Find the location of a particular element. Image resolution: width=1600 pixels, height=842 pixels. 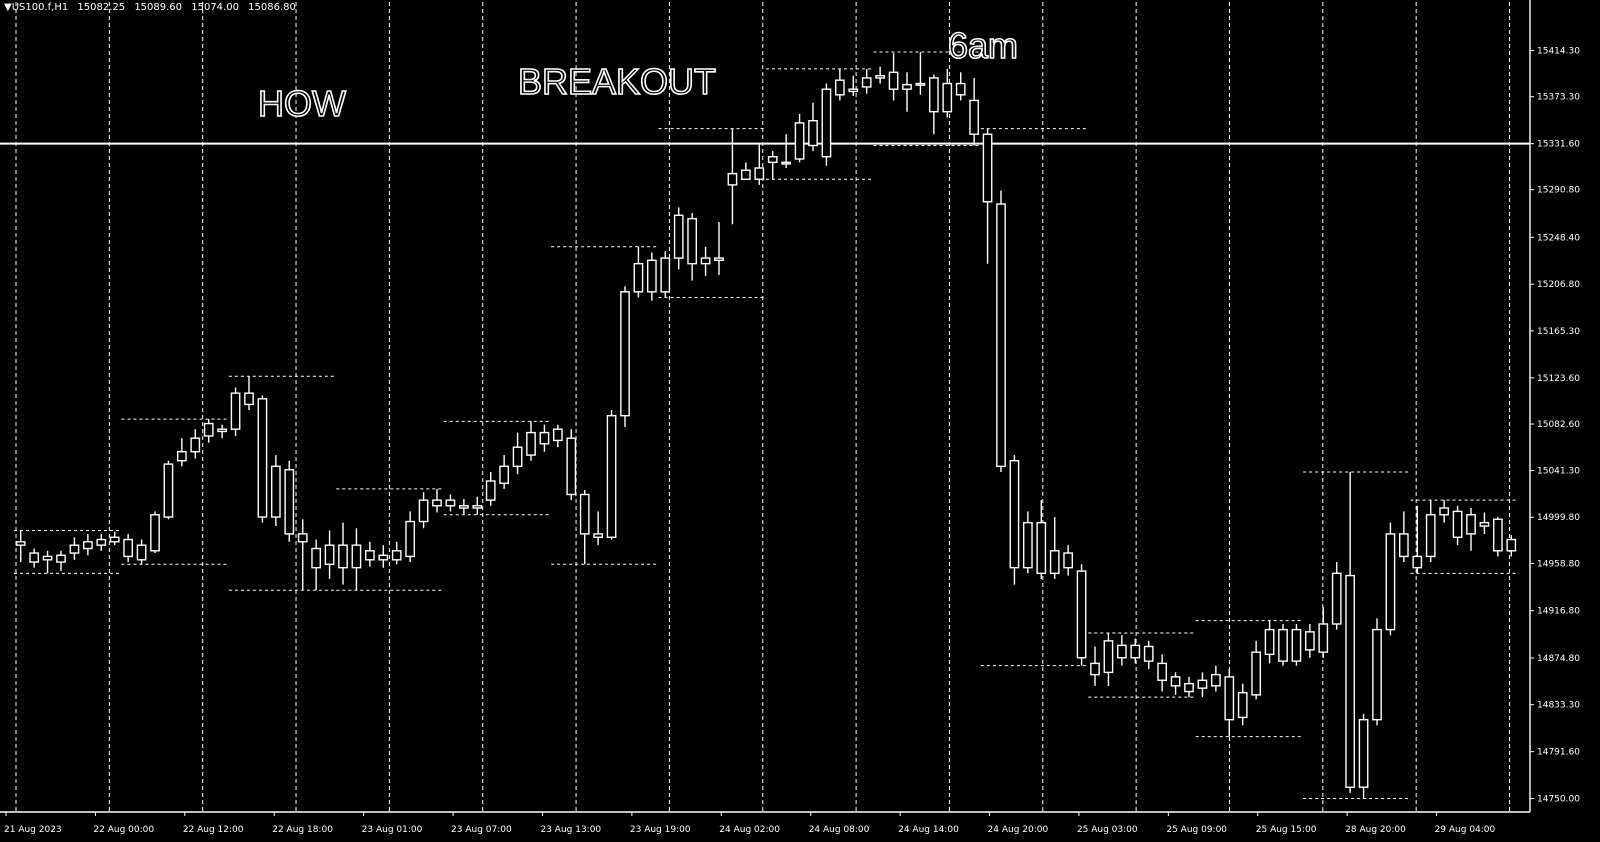

price-tick-label: 15414.30 is located at coordinates (1558, 52).